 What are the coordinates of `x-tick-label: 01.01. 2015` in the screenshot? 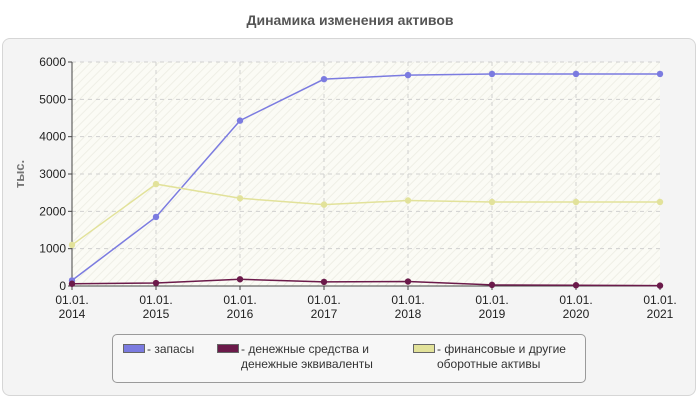 It's located at (155, 307).